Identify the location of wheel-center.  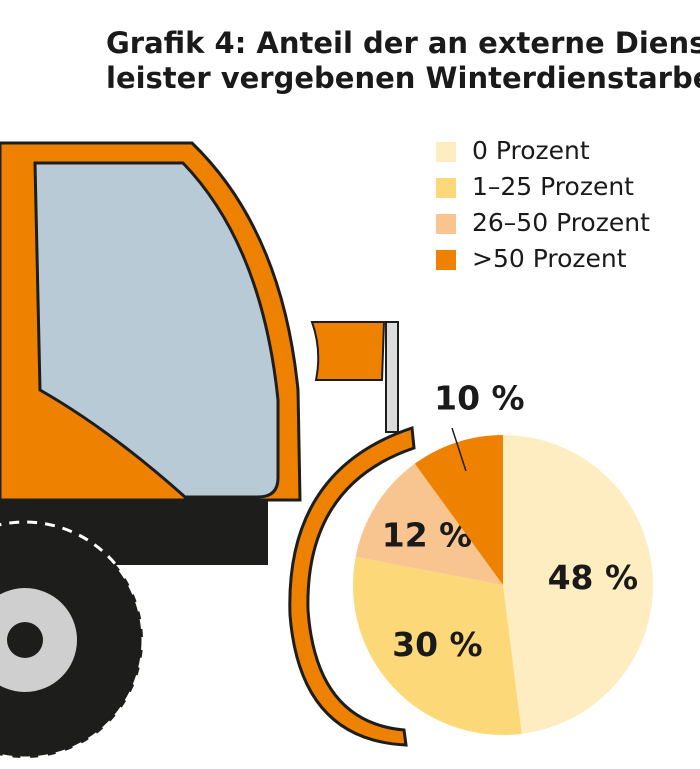
(25, 640).